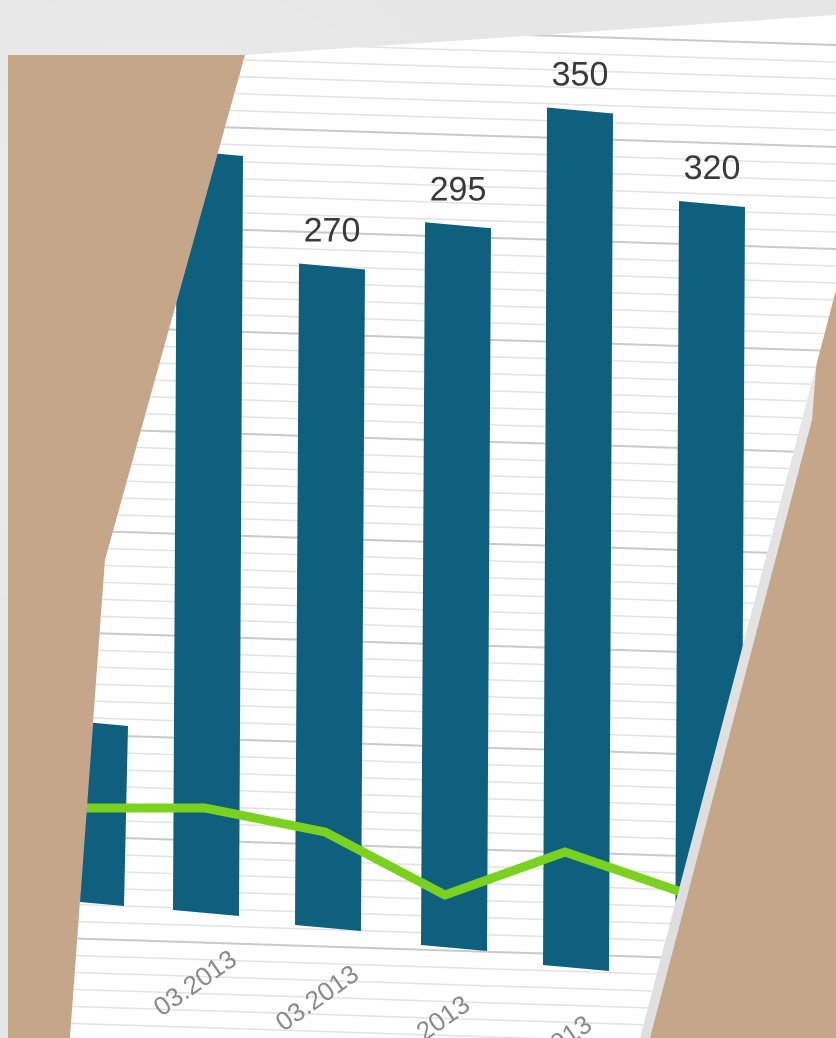  Describe the element at coordinates (471, 153) in the screenshot. I see `bar-data-labels: 5270295350320` at that location.